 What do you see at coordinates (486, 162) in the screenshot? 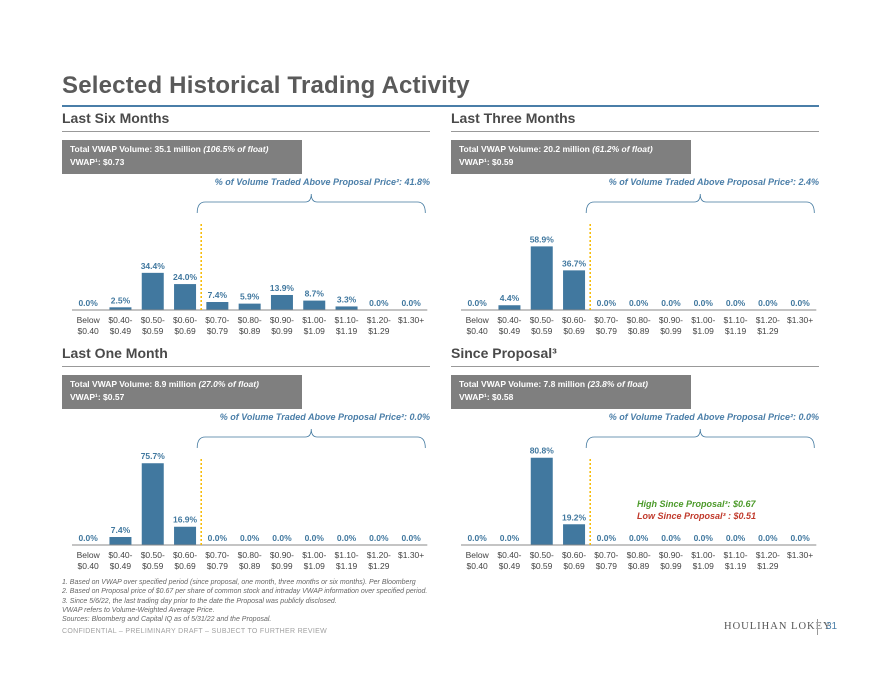
I see `vwap-price: VWAP¹: $0.59` at bounding box center [486, 162].